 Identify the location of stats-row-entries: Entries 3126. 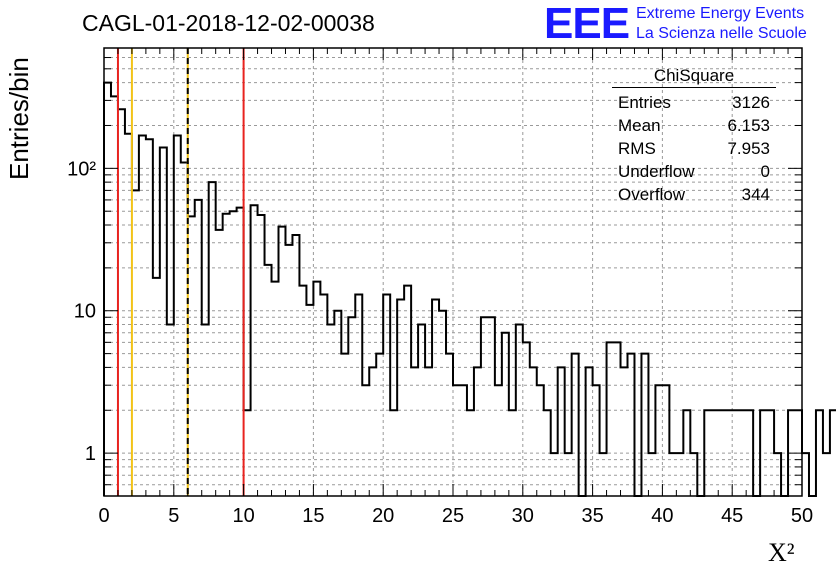
(694, 102).